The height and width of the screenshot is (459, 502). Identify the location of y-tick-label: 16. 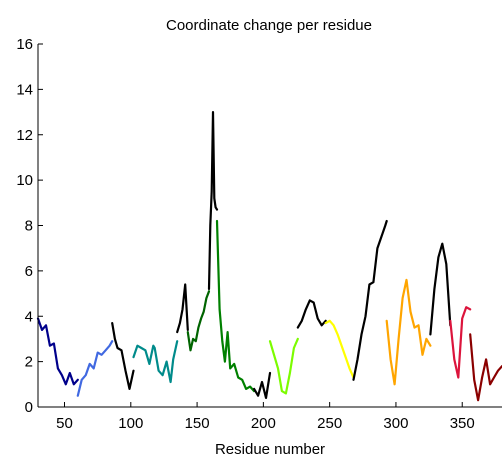
(24, 44).